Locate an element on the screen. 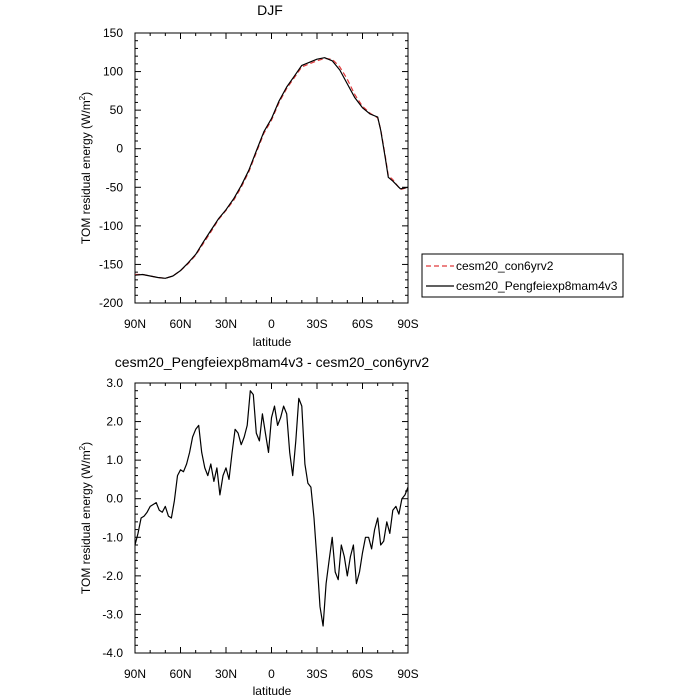 The image size is (700, 700). legend-box is located at coordinates (522, 275).